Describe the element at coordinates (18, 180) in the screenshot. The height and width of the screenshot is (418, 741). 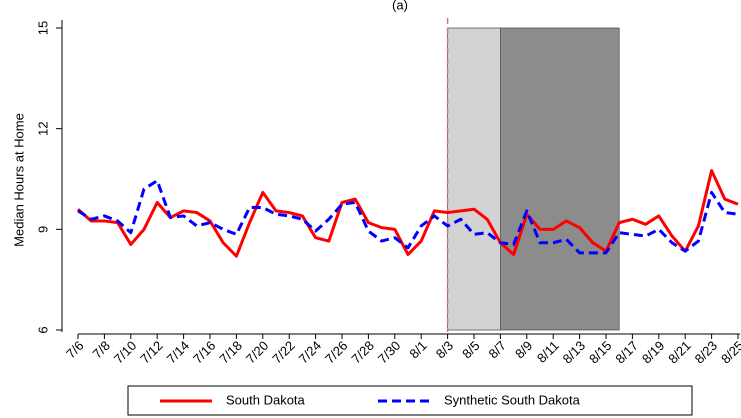
I see `y-axis-label: Median Hours at Home` at that location.